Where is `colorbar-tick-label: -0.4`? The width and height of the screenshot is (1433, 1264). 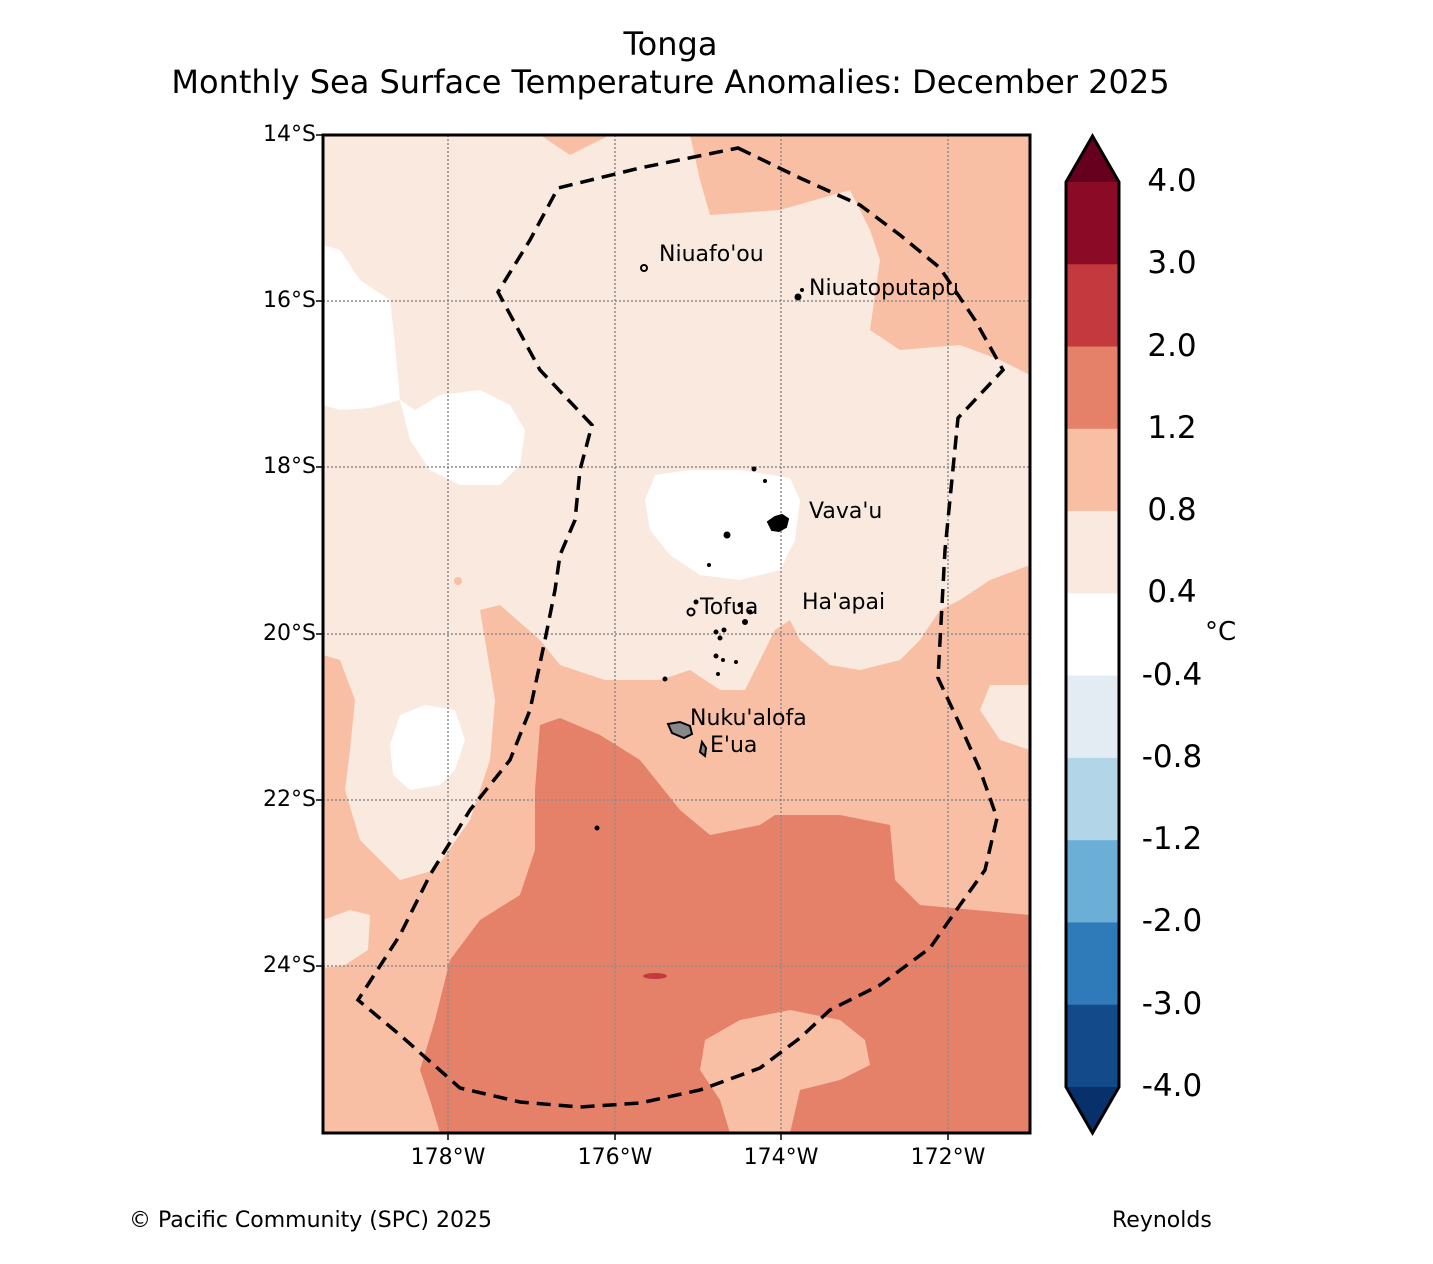 colorbar-tick-label: -0.4 is located at coordinates (1172, 674).